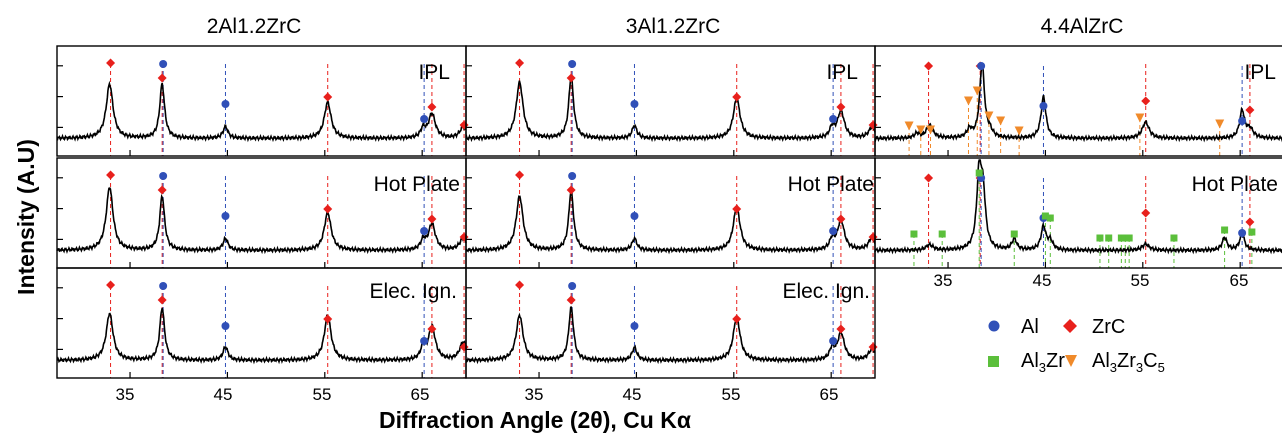 The image size is (1282, 434). What do you see at coordinates (417, 184) in the screenshot?
I see `panel-label-2al-hot-plate: Hot Plate` at bounding box center [417, 184].